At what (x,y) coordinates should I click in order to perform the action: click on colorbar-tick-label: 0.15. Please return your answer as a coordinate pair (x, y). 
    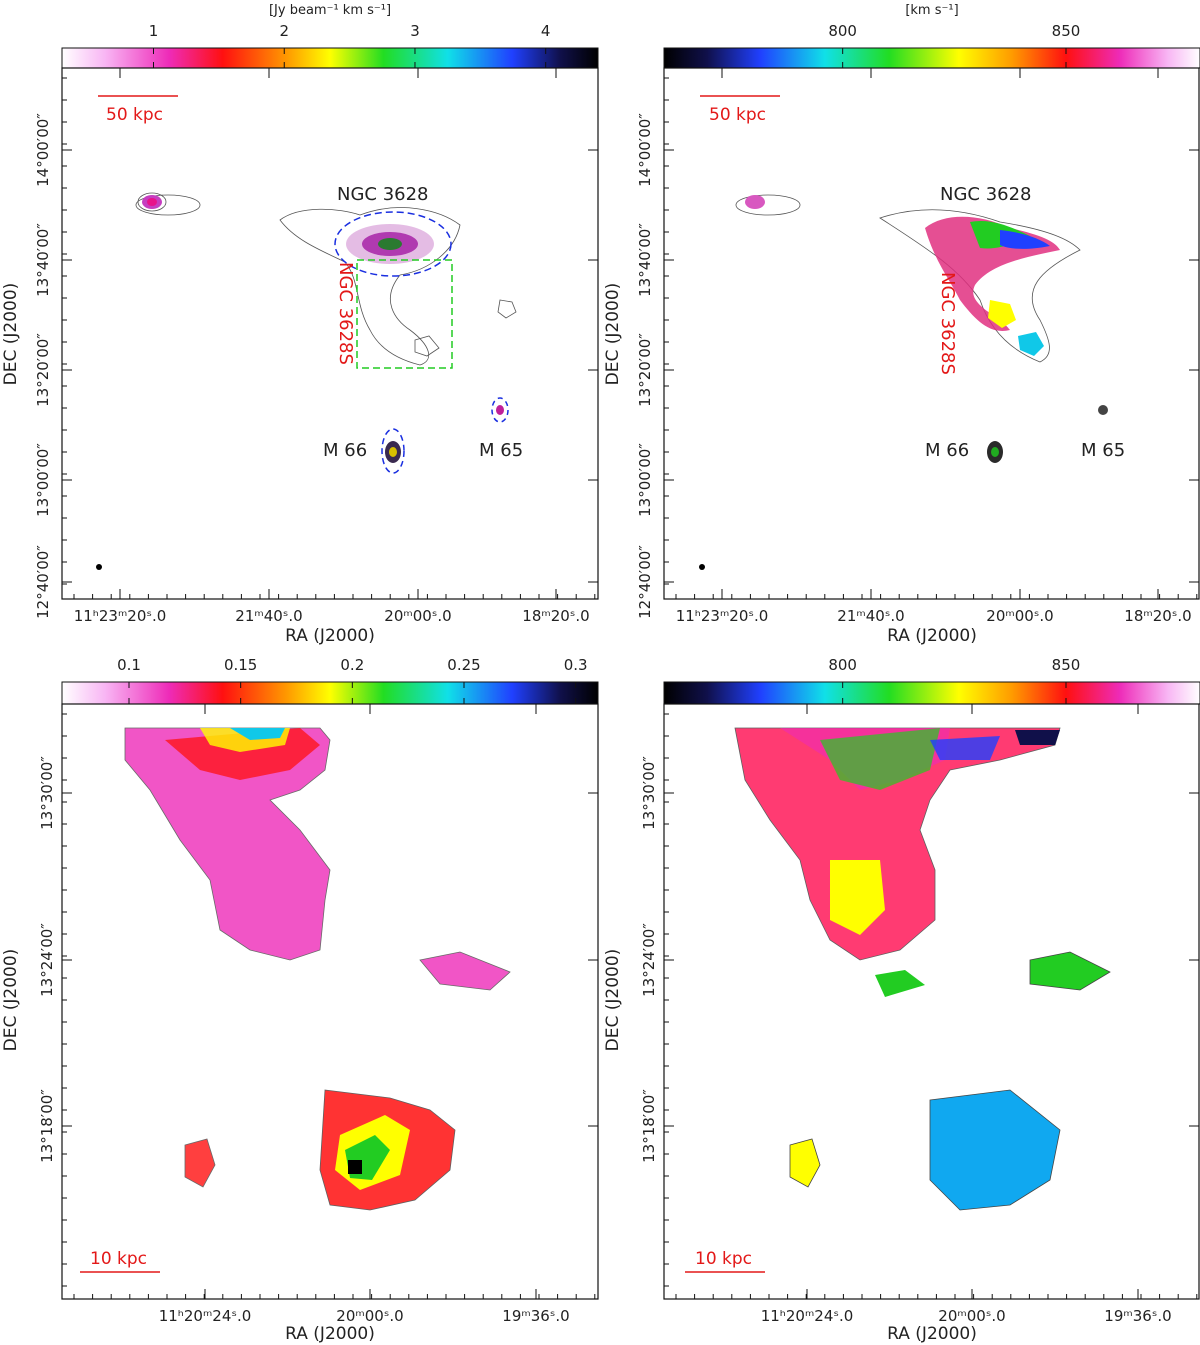
    Looking at the image, I should click on (240, 665).